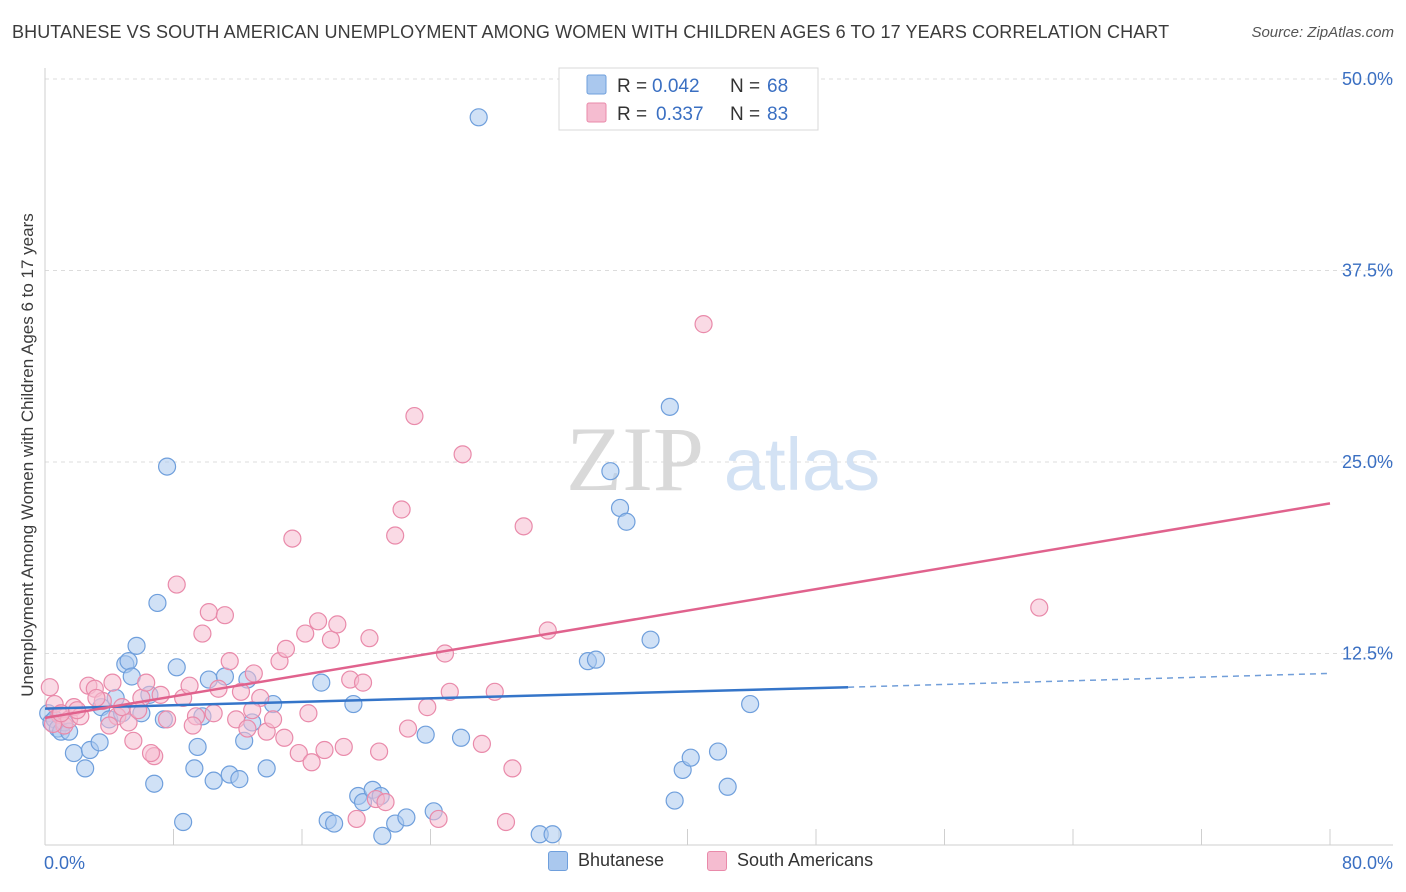 Image resolution: width=1406 pixels, height=892 pixels. What do you see at coordinates (1367, 271) in the screenshot?
I see `y-tick-label-2: 37.5%` at bounding box center [1367, 271].